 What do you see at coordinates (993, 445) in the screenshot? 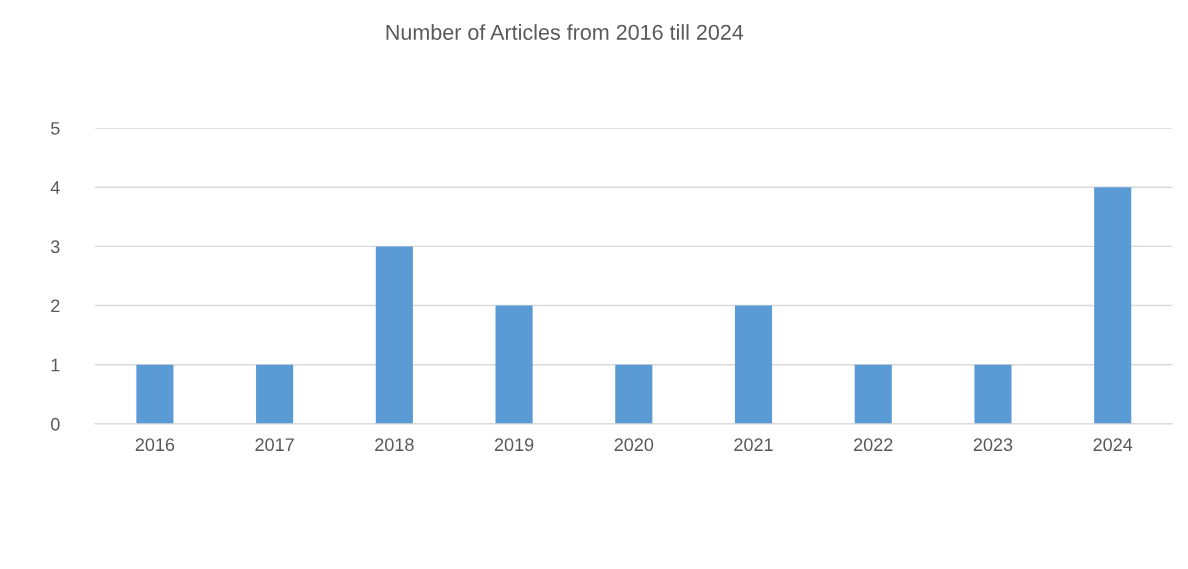
I see `x-tick-label: 2023` at bounding box center [993, 445].